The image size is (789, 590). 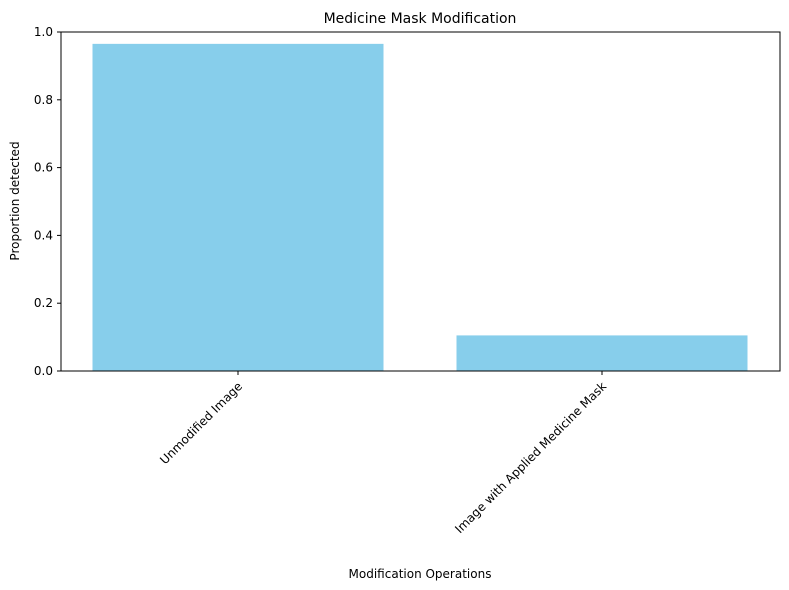 I want to click on x-tick-label: Unmodified Image, so click(x=201, y=423).